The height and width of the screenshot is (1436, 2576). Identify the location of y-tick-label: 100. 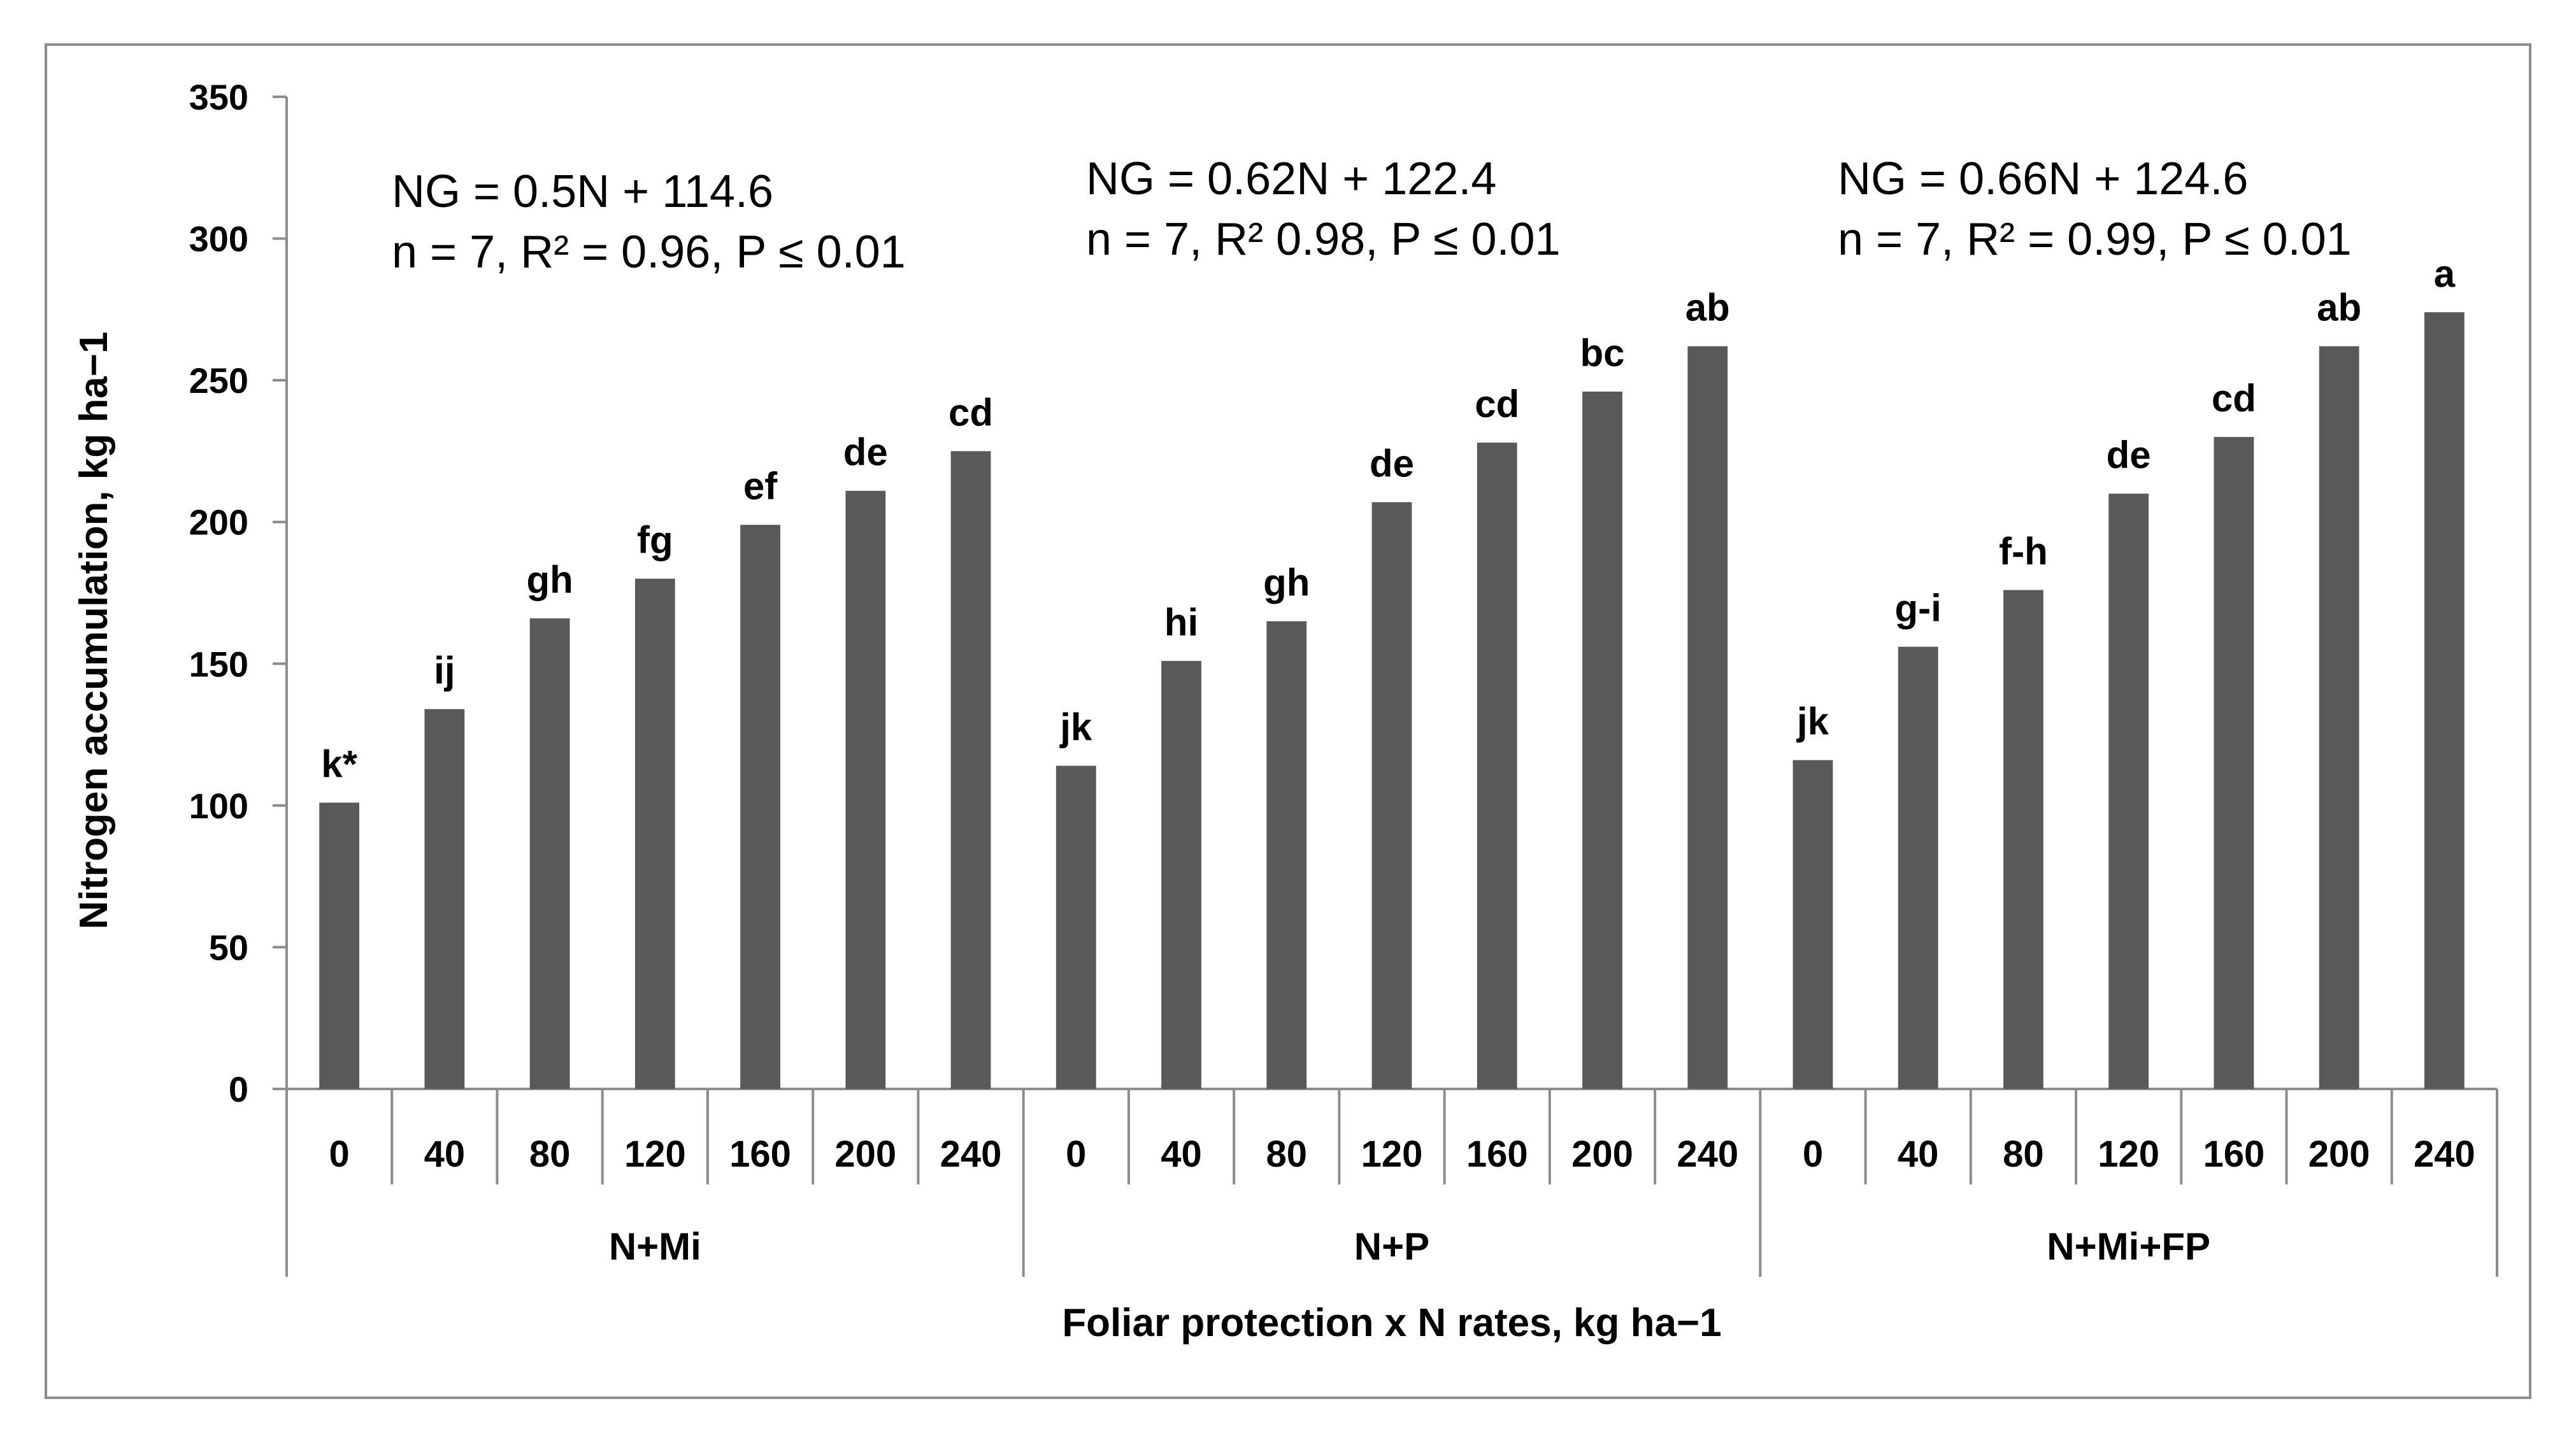
(219, 806).